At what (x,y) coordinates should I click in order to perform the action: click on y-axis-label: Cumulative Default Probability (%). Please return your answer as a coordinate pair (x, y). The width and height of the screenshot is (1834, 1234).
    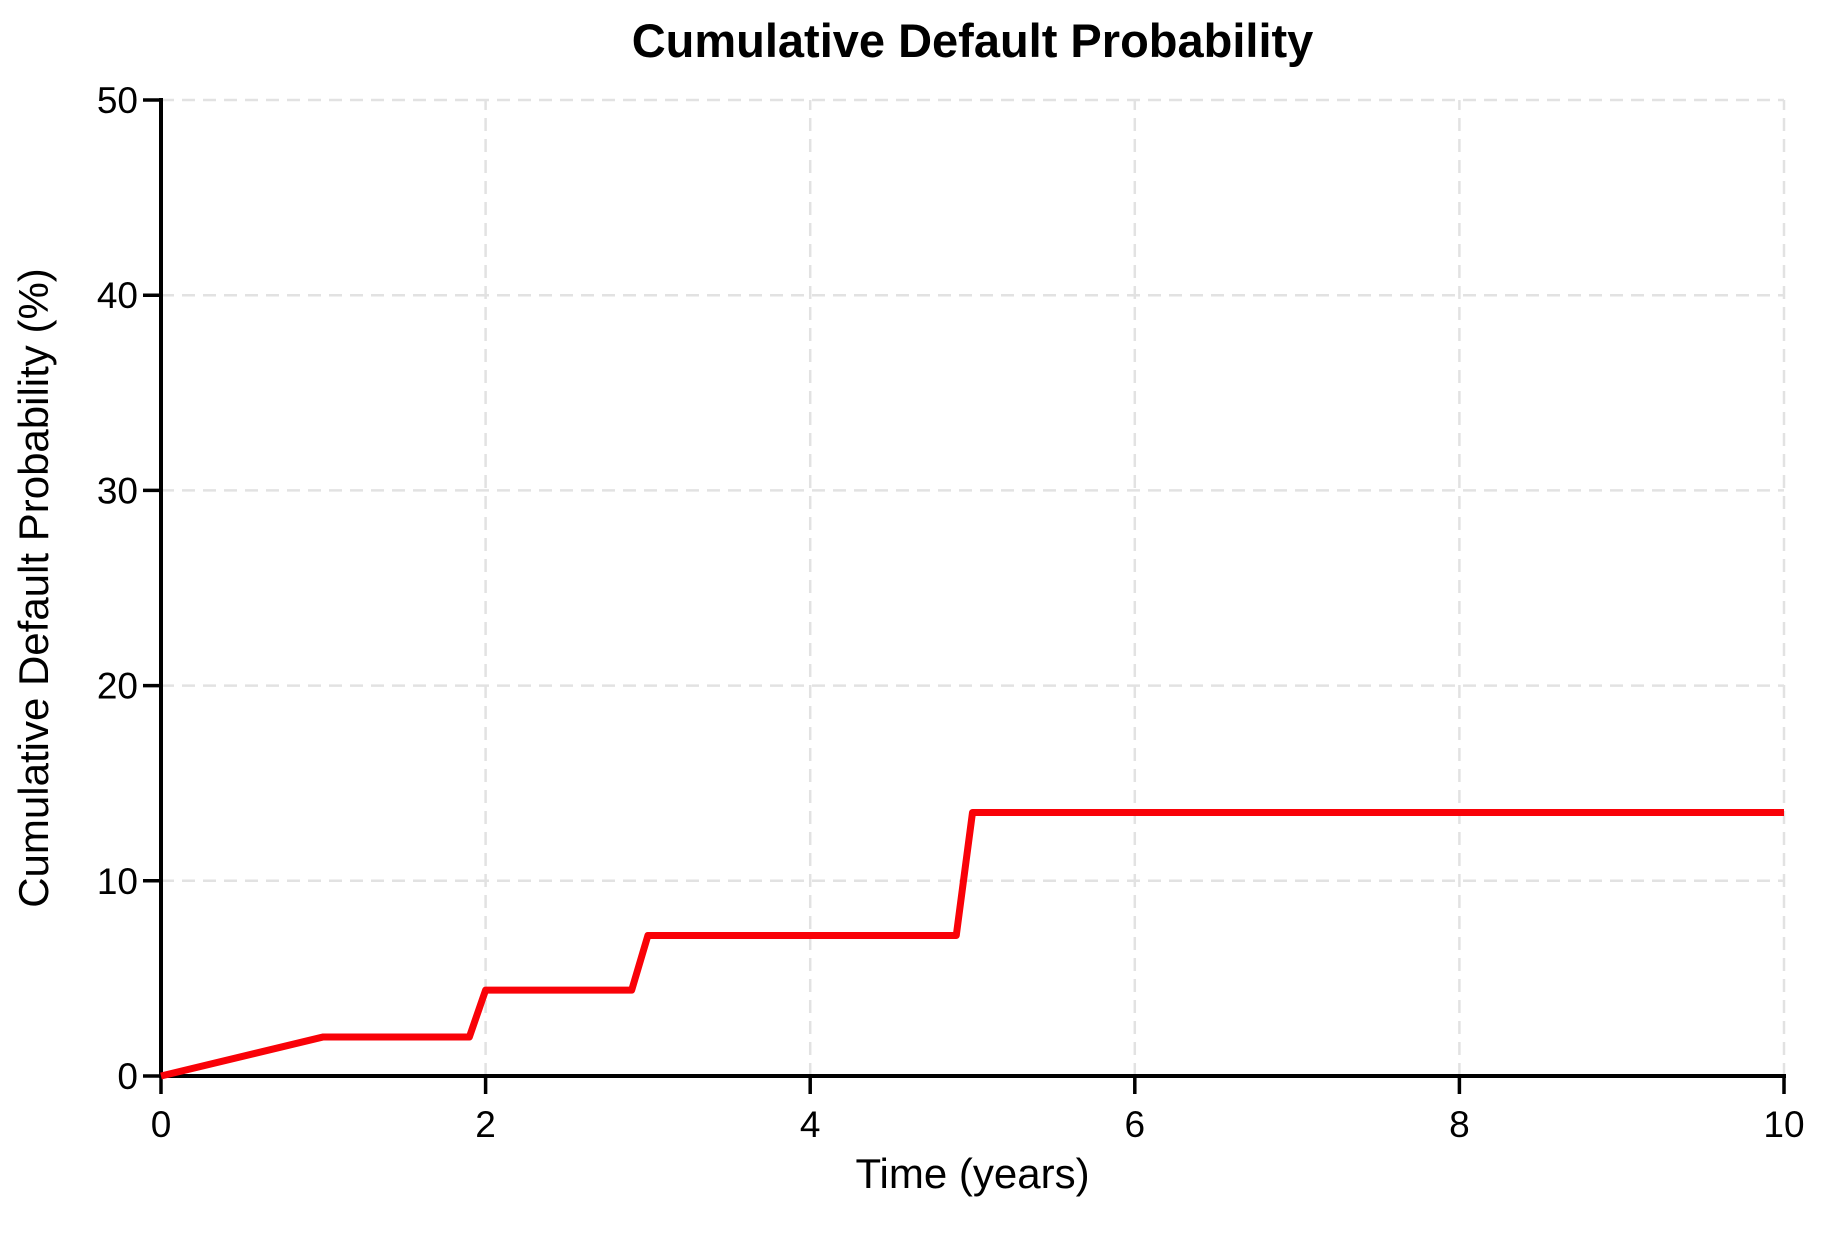
    Looking at the image, I should click on (33, 588).